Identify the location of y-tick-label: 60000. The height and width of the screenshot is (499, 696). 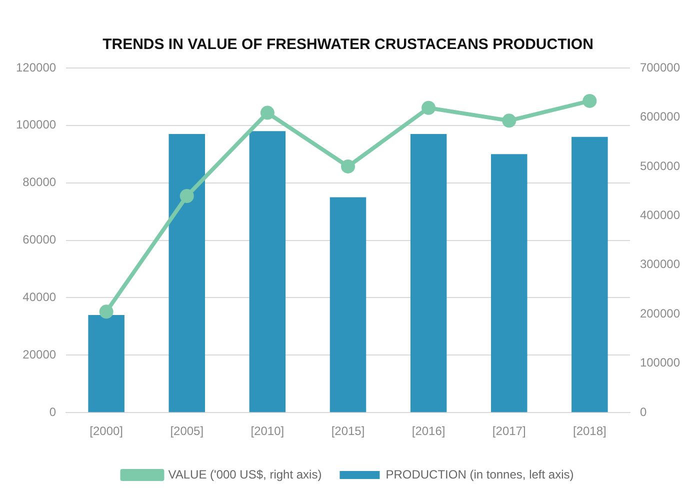
(39, 239).